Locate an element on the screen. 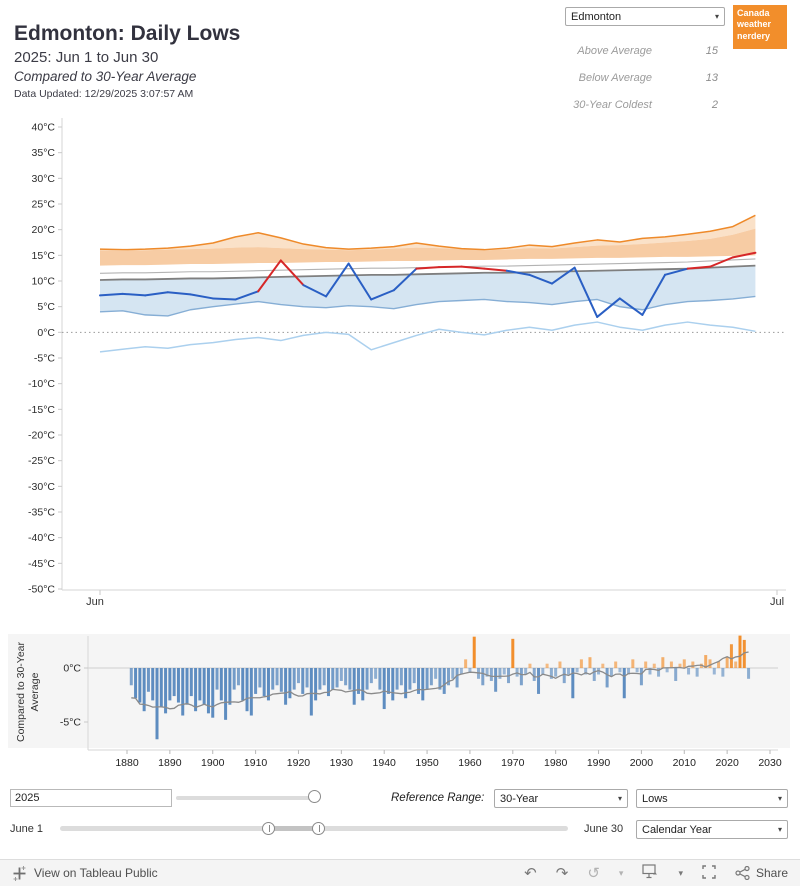  svg-text: 1950 is located at coordinates (427, 763).